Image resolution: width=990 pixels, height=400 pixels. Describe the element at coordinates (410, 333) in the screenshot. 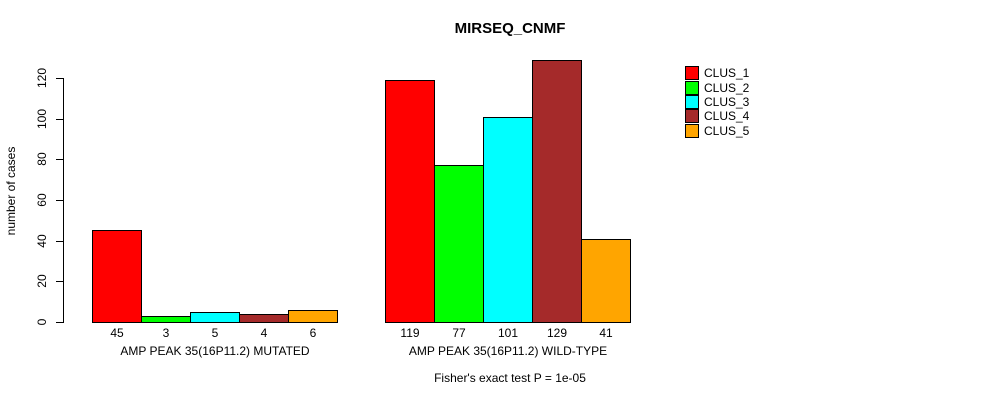

I see `bar-value-label: 119` at that location.